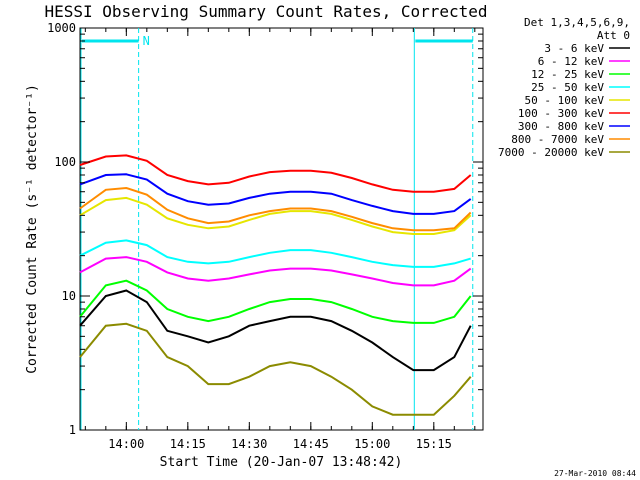  I want to click on night-label: N, so click(146, 41).